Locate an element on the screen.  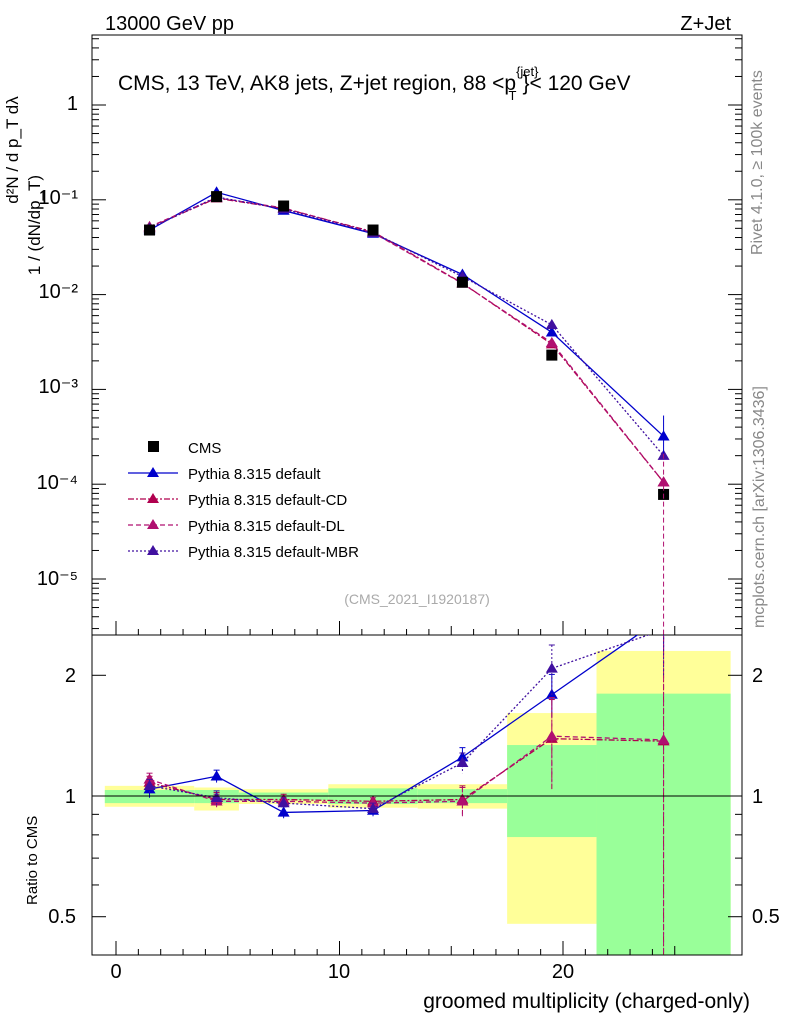
x-tick-label: 10 is located at coordinates (339, 972).